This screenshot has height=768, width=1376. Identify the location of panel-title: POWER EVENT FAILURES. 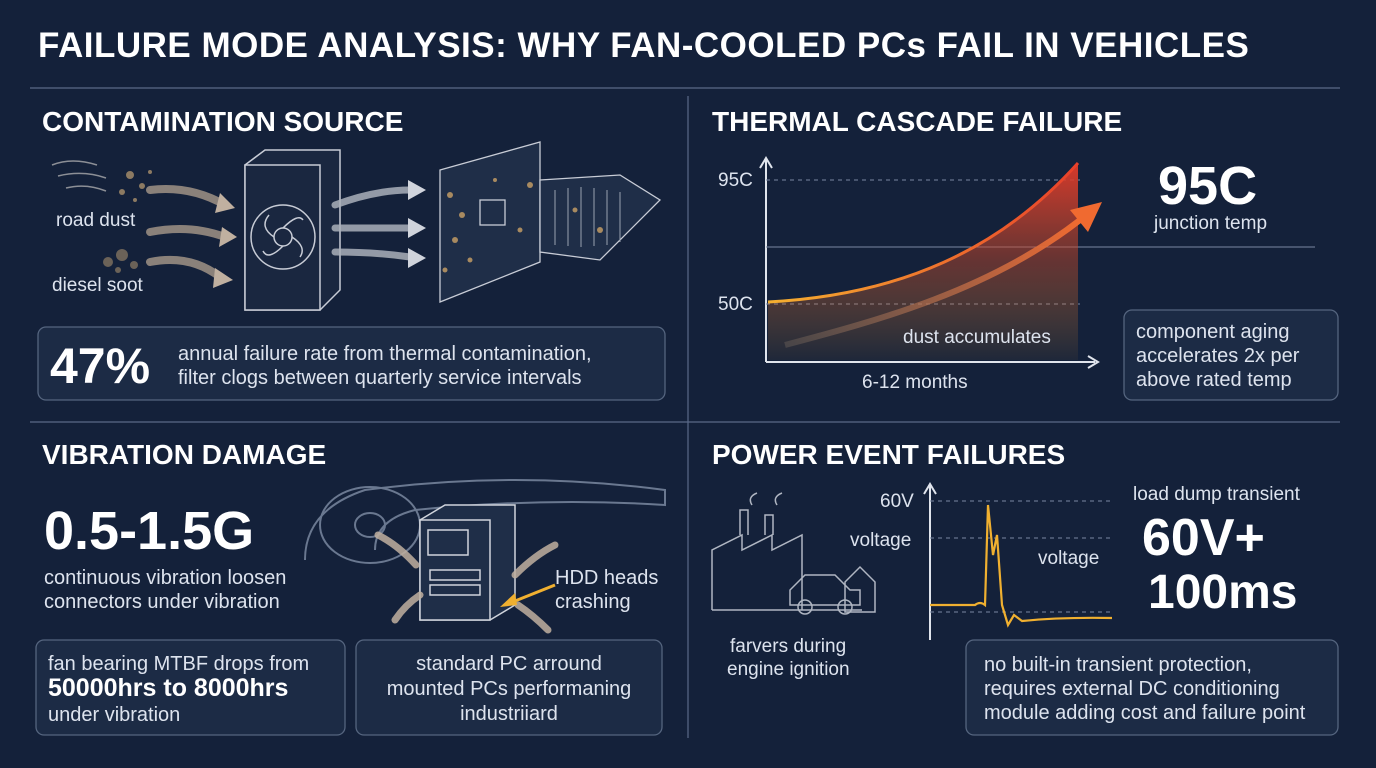
(889, 454).